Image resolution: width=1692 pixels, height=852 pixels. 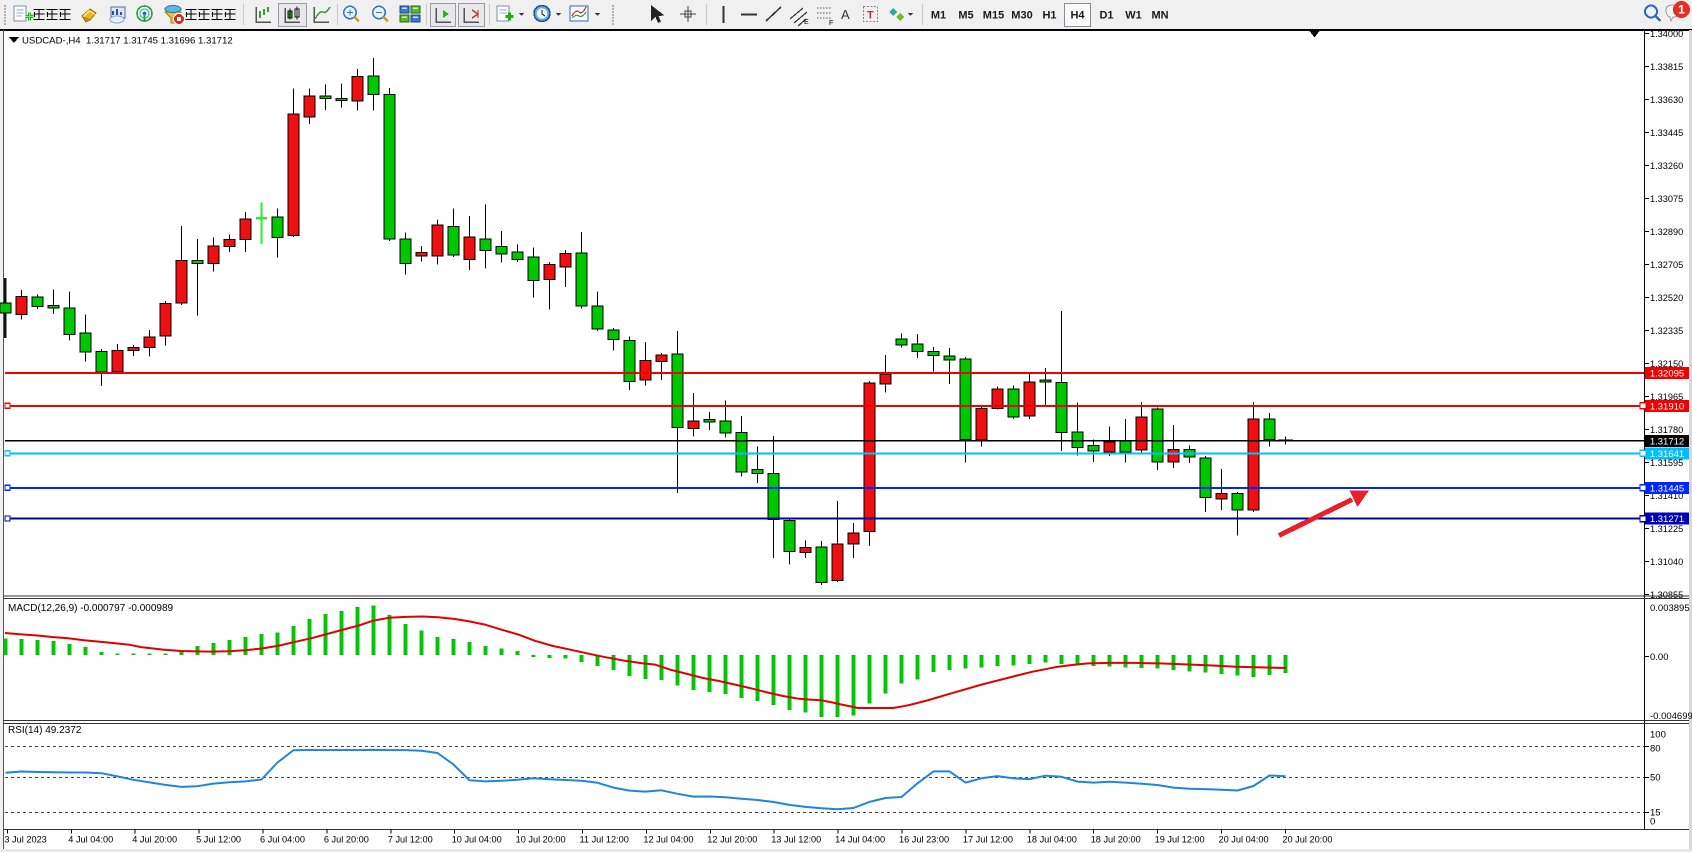 I want to click on svg-text: 50, so click(x=1655, y=778).